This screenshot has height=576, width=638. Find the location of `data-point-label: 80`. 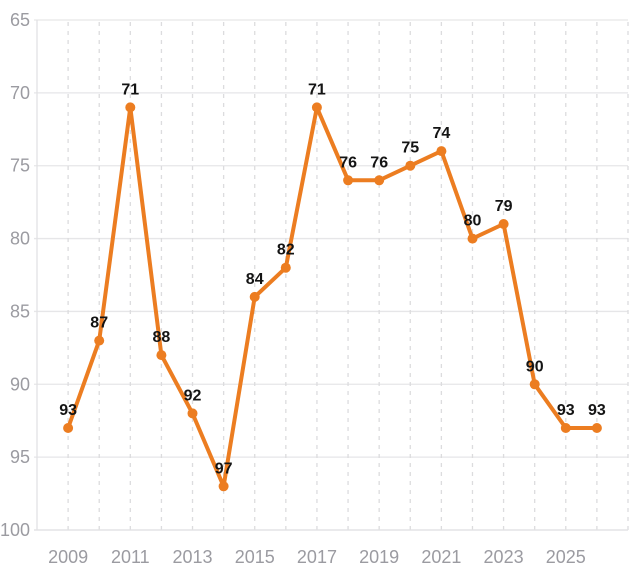

data-point-label: 80 is located at coordinates (473, 221).